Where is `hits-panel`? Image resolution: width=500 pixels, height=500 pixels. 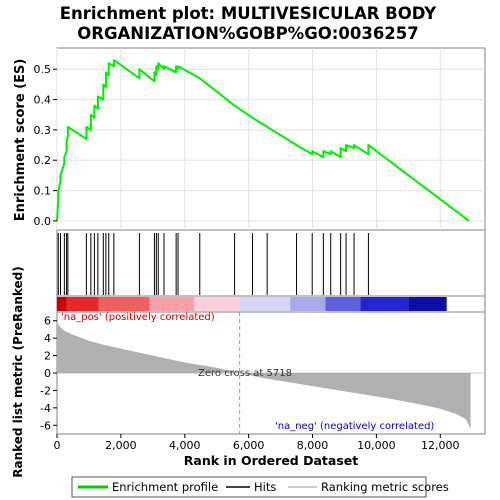
hits-panel is located at coordinates (271, 263).